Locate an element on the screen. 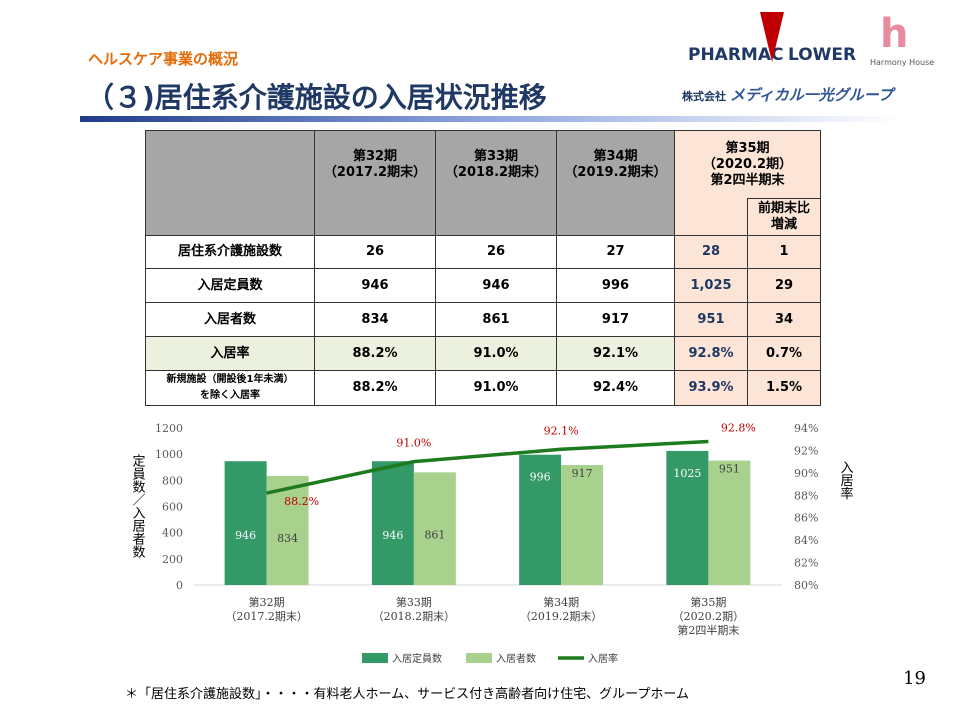  y-tick-label: 1200 is located at coordinates (169, 428).